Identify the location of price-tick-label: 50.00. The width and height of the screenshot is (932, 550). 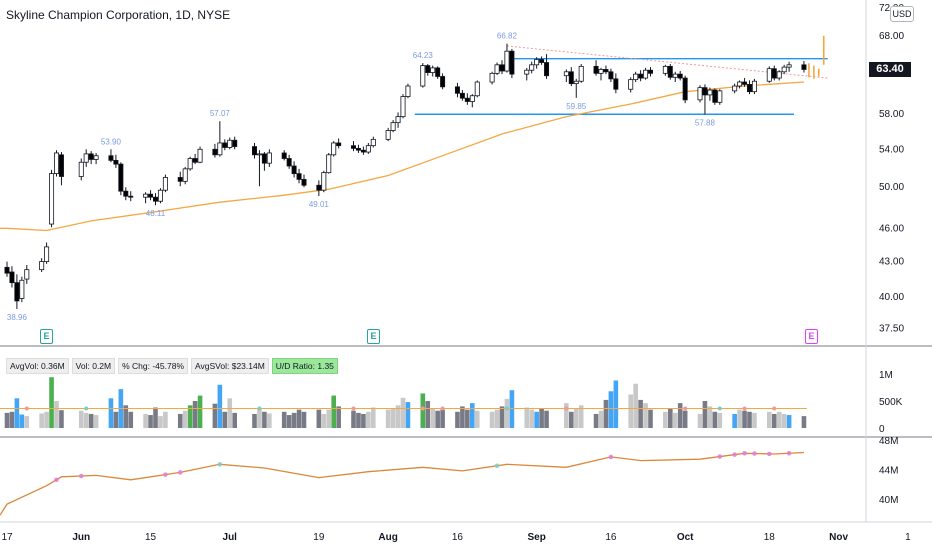
(891, 187).